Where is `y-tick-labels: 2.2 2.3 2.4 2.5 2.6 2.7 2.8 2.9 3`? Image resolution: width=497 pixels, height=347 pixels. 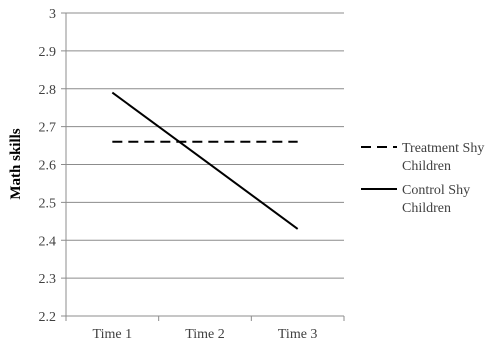
y-tick-labels: 2.2 2.3 2.4 2.5 2.6 2.7 2.8 2.9 3 is located at coordinates (48, 166).